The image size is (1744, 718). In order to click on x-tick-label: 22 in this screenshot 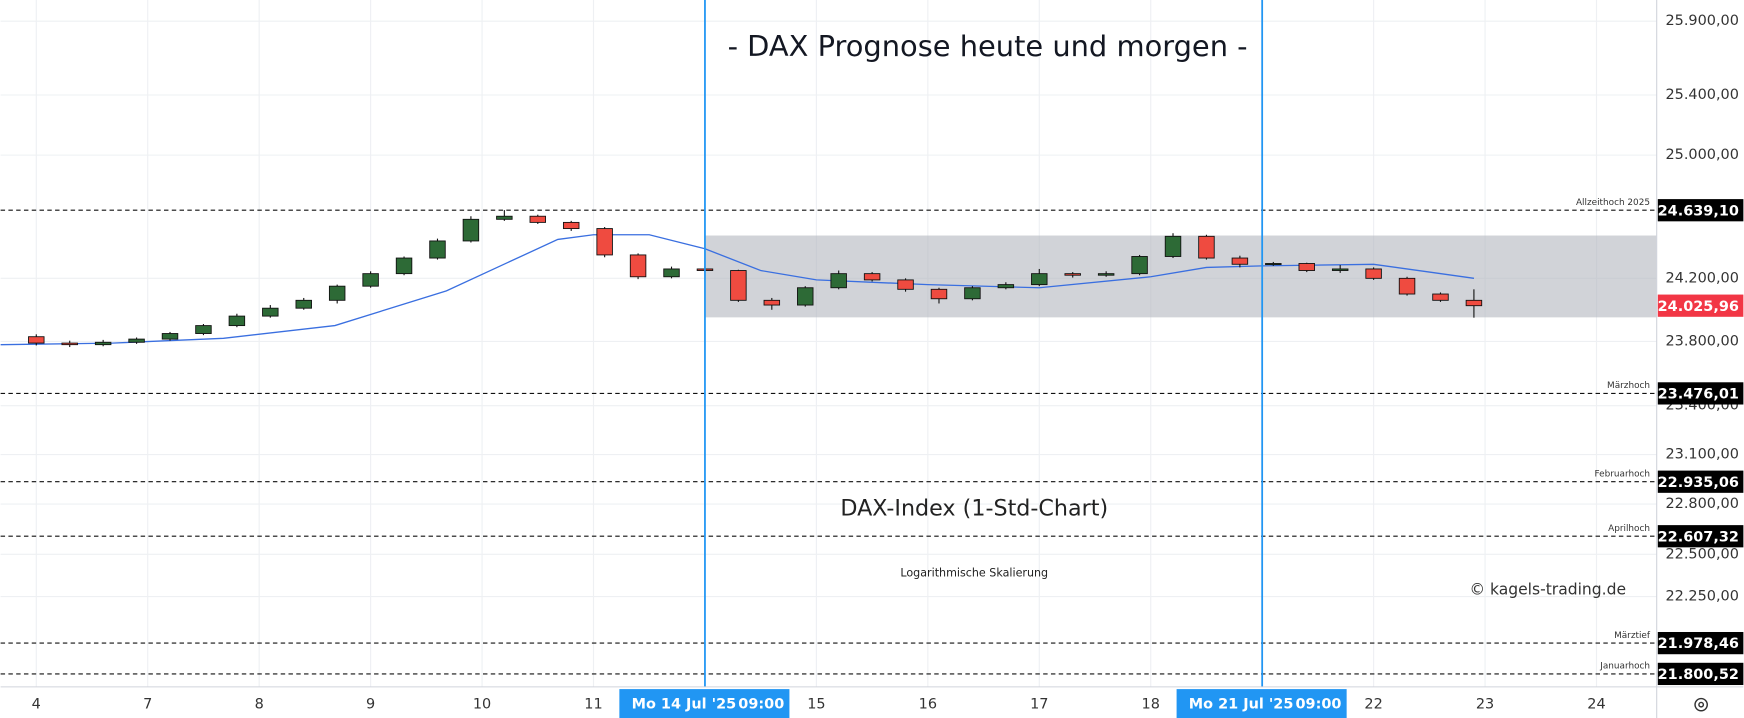, I will do `click(1373, 705)`.